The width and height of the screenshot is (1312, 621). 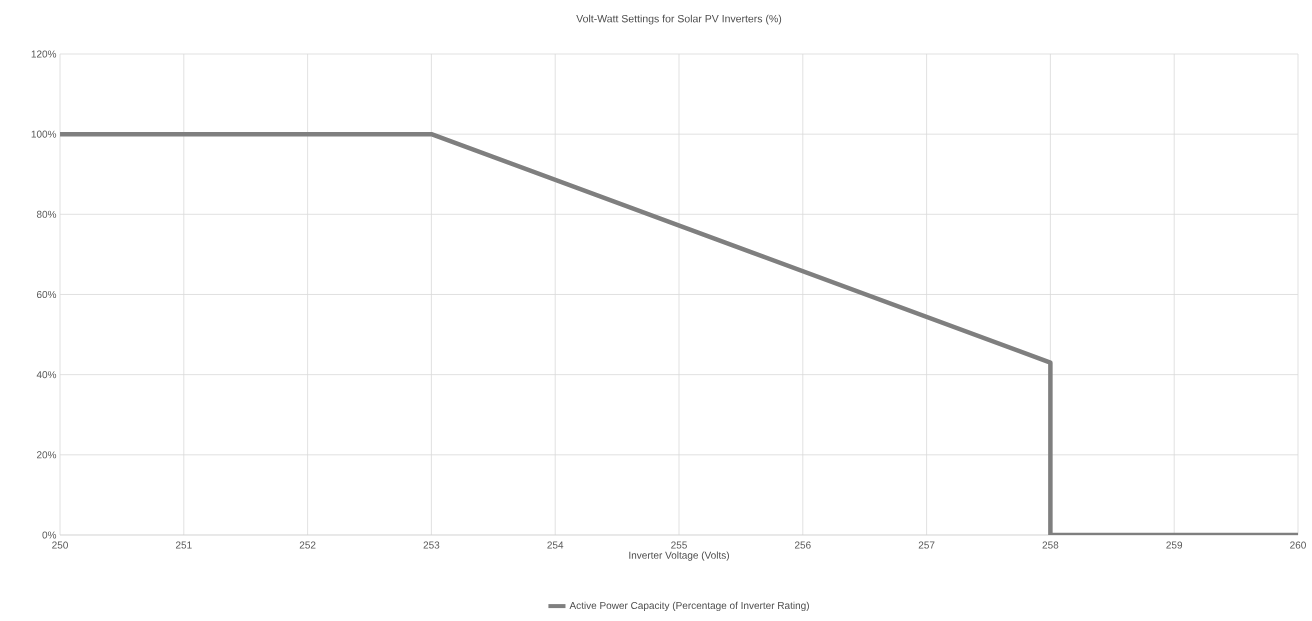 I want to click on y-tick-label: 120%, so click(x=44, y=54).